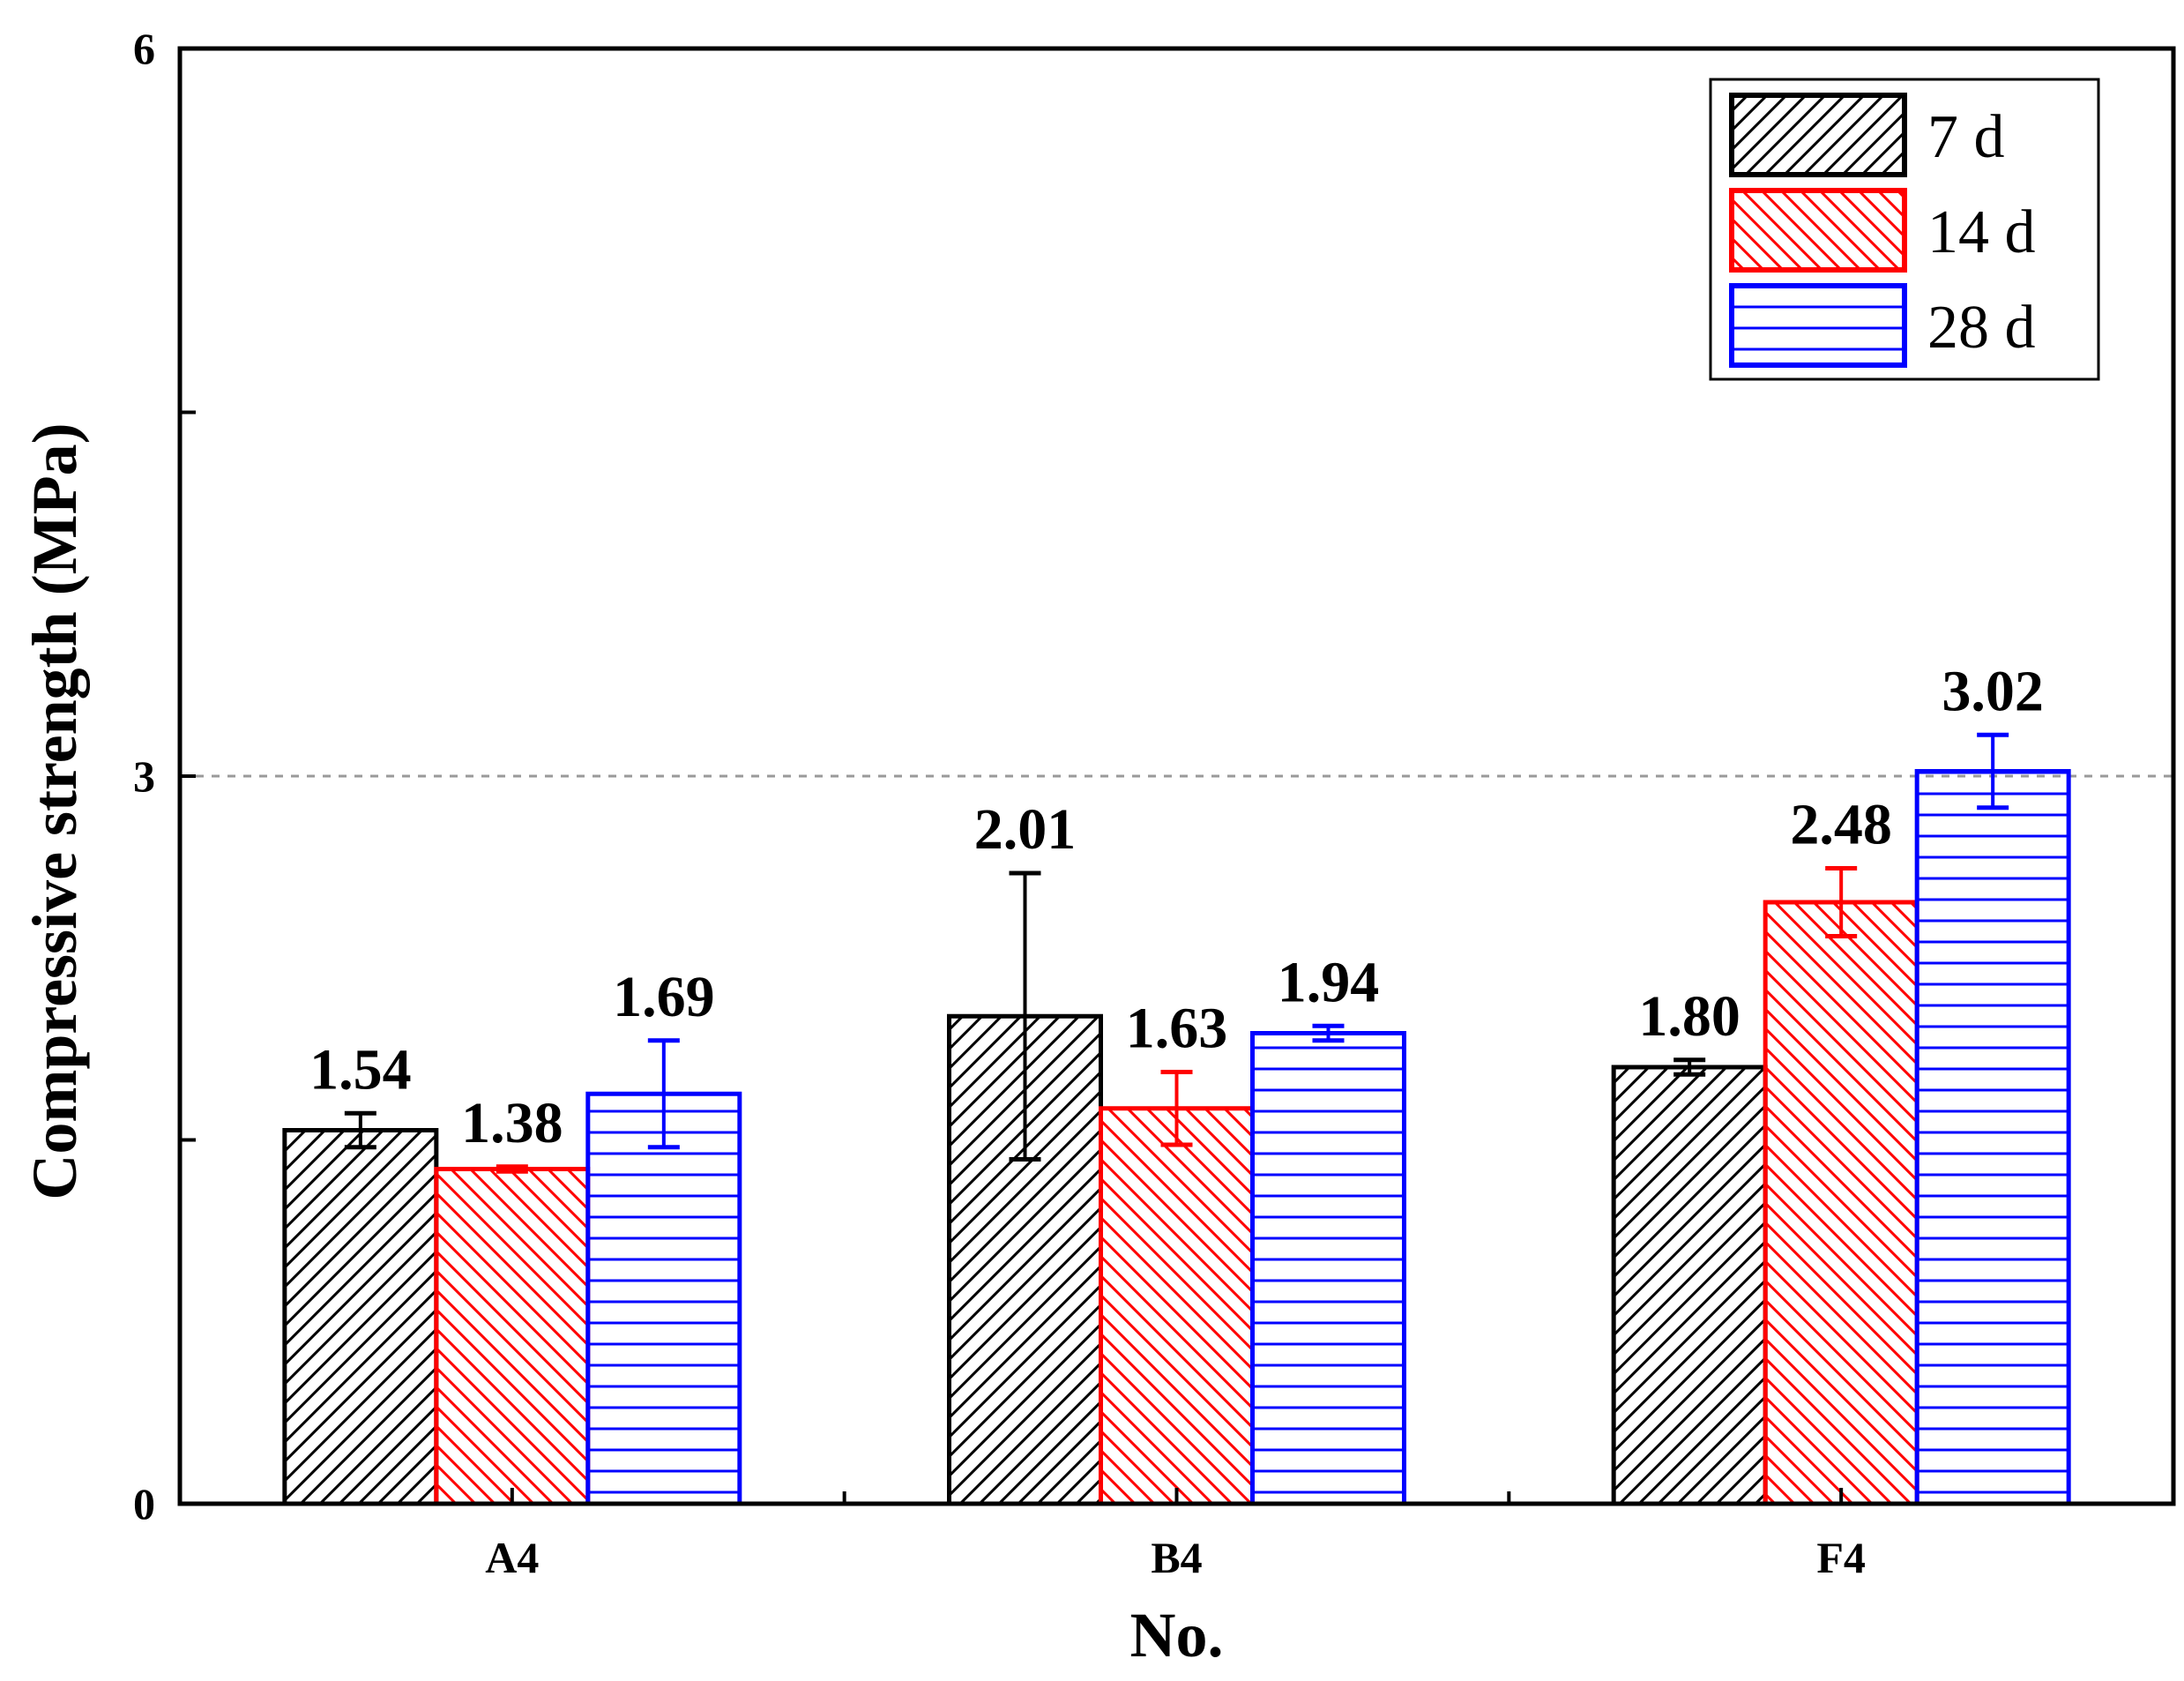 The image size is (2184, 1681). Describe the element at coordinates (1993, 691) in the screenshot. I see `value-label: 3.02` at that location.